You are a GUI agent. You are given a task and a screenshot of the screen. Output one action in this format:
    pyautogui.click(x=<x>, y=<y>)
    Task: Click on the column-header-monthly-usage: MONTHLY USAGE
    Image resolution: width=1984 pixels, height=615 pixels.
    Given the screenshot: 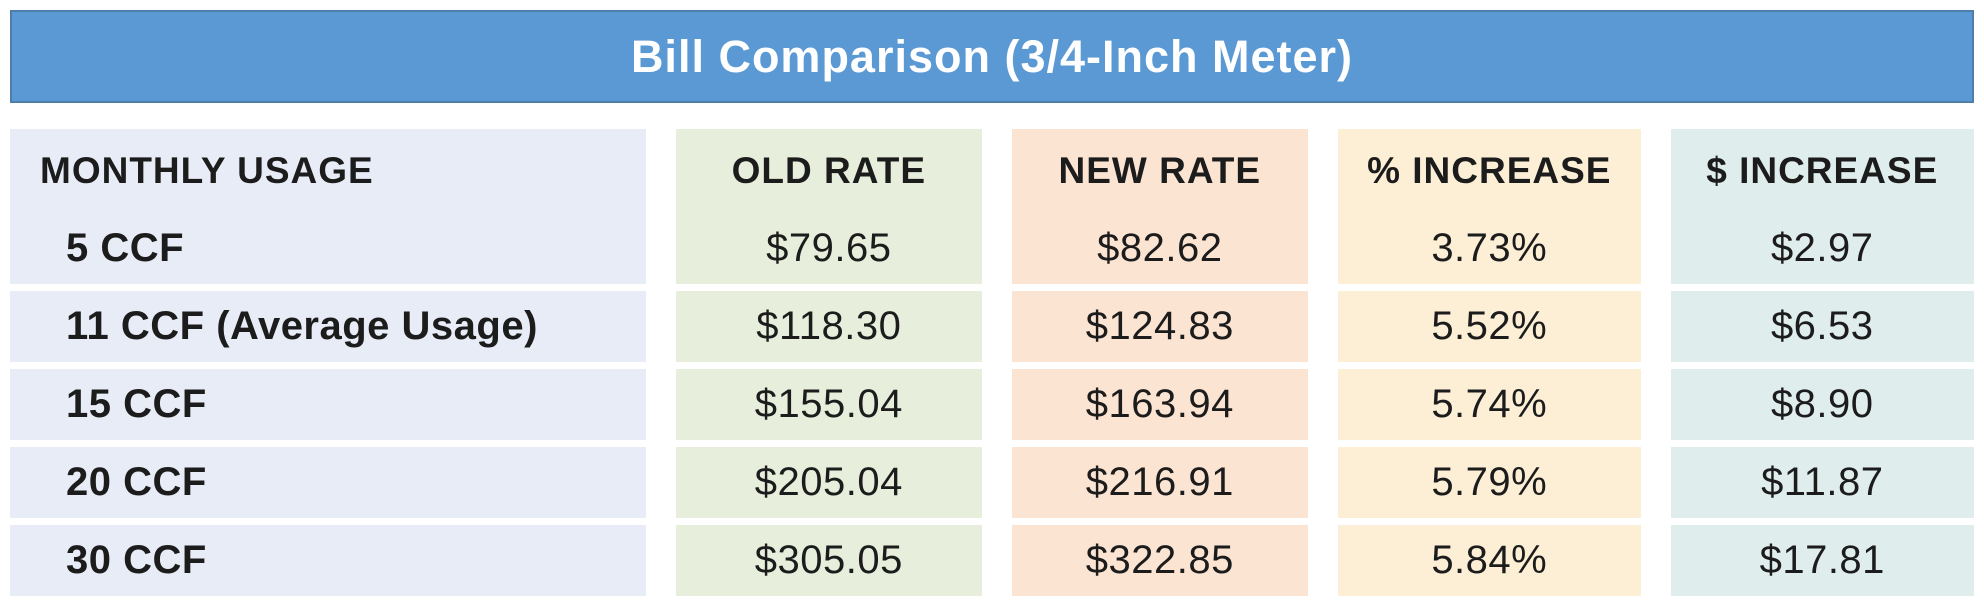 What is the action you would take?
    pyautogui.click(x=328, y=171)
    